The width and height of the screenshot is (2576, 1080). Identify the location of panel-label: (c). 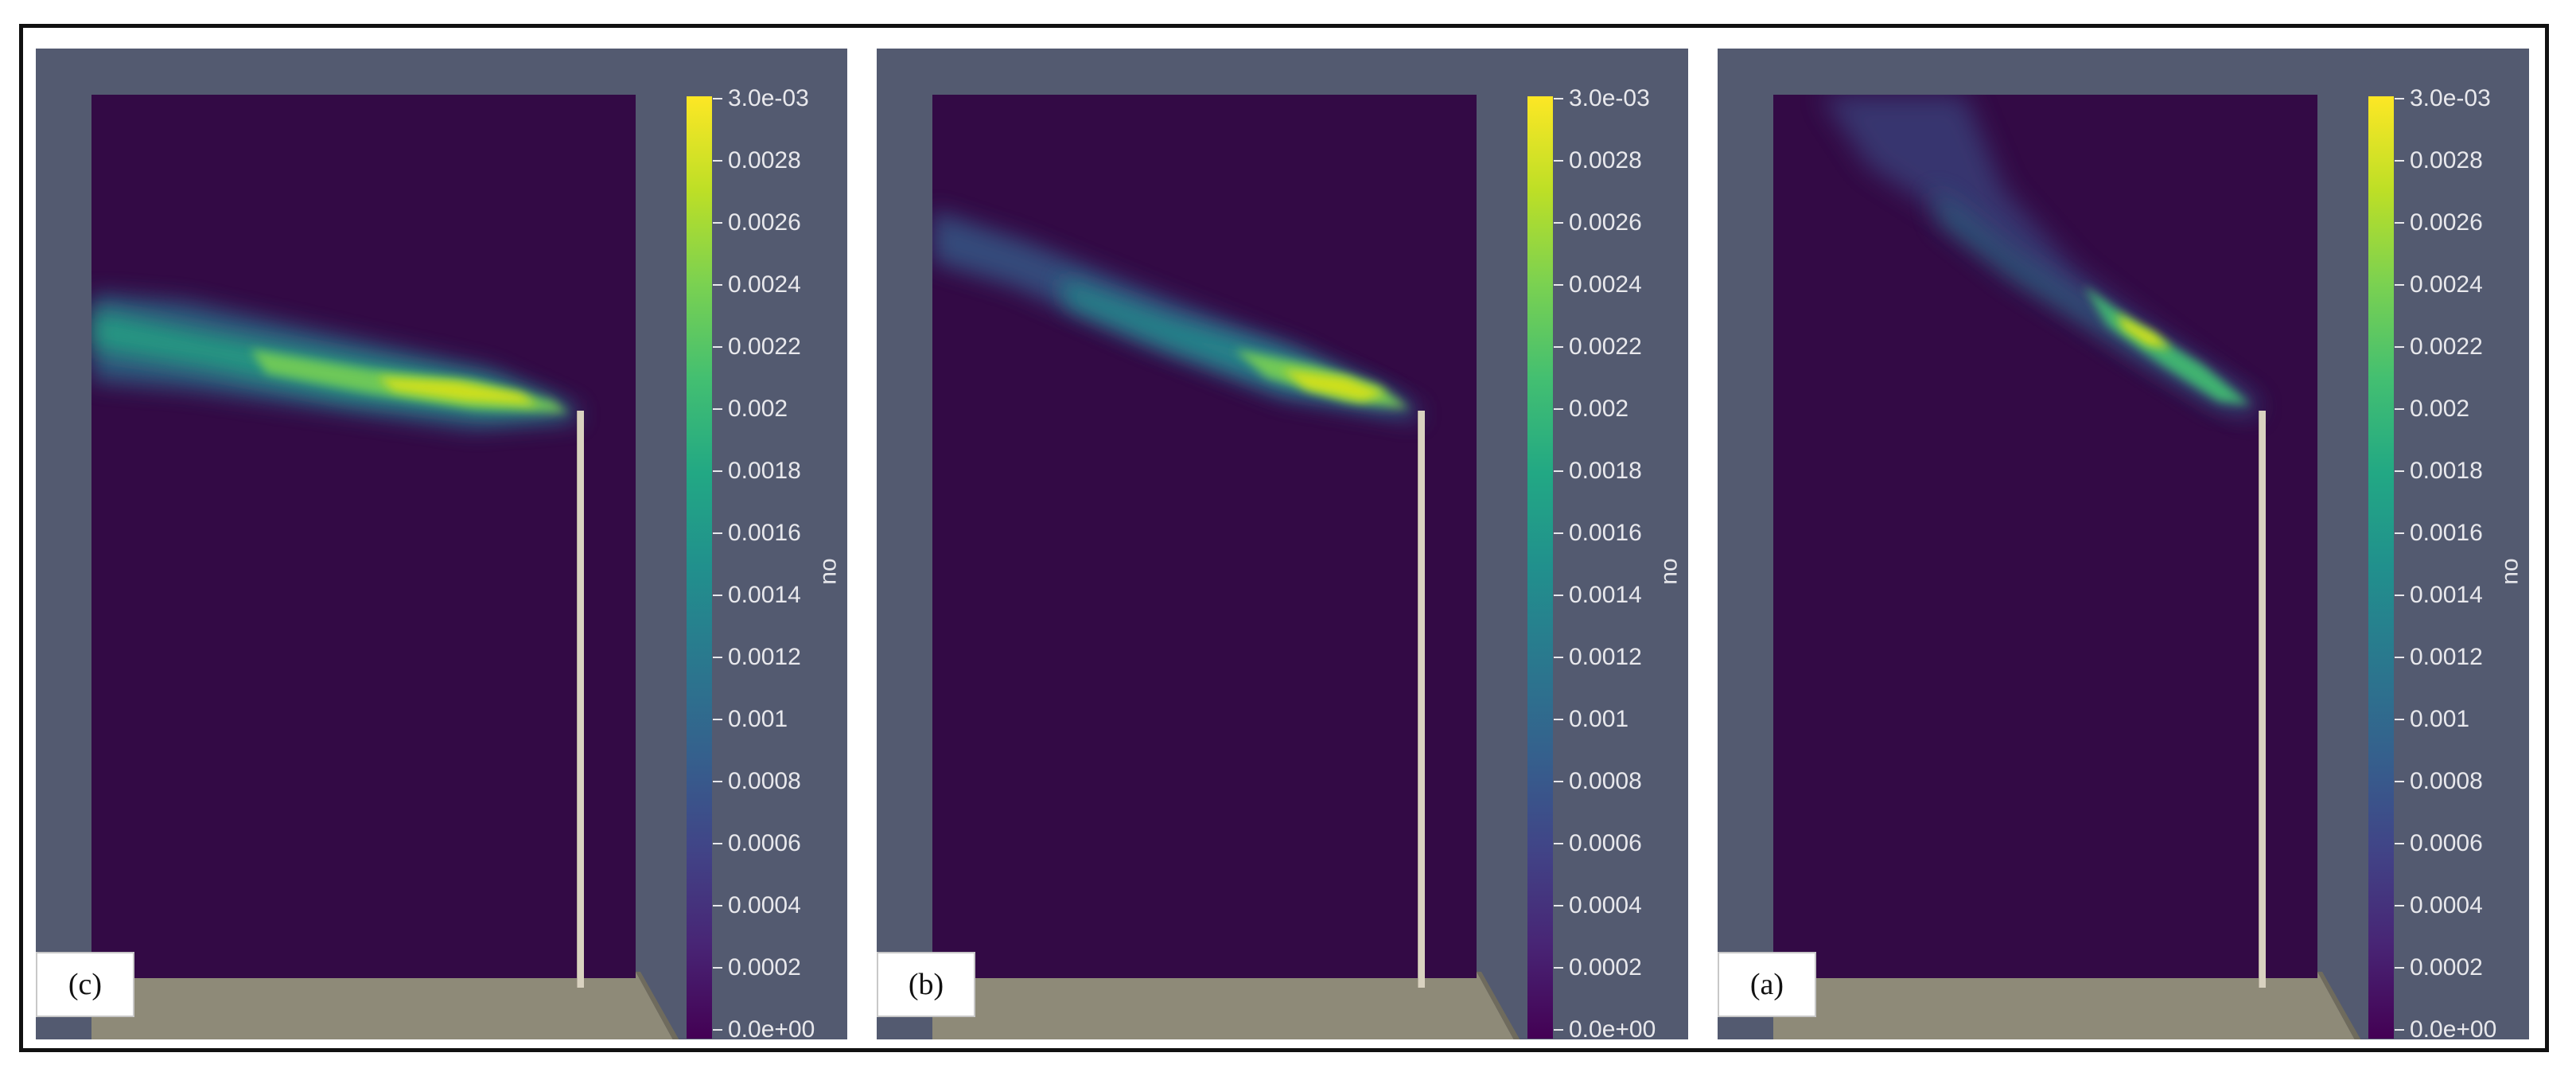
(85, 985).